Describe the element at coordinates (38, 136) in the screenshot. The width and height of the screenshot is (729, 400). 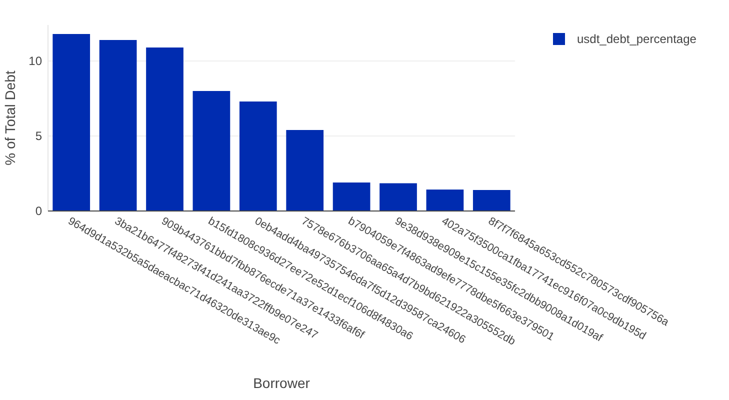
I see `y-tick-label: 5` at that location.